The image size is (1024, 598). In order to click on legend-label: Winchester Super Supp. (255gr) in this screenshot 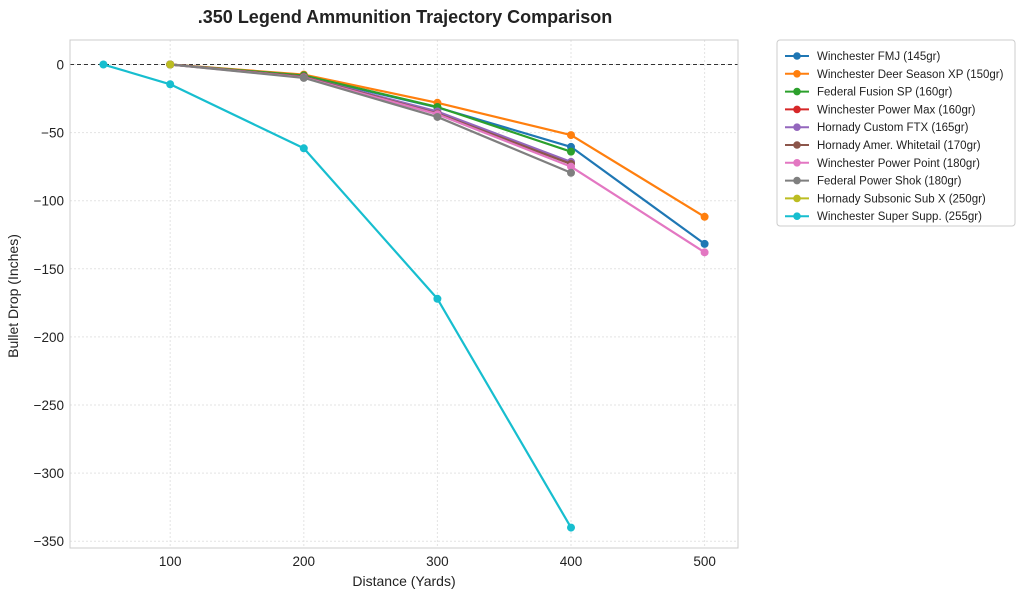, I will do `click(899, 217)`.